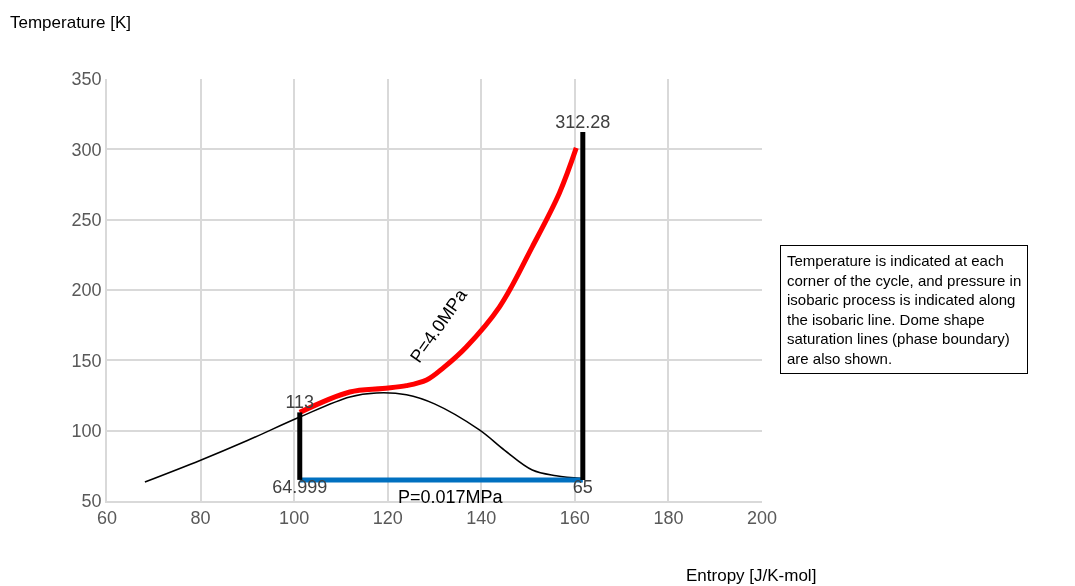 The width and height of the screenshot is (1075, 586). Describe the element at coordinates (583, 121) in the screenshot. I see `data-label: 312.28` at that location.